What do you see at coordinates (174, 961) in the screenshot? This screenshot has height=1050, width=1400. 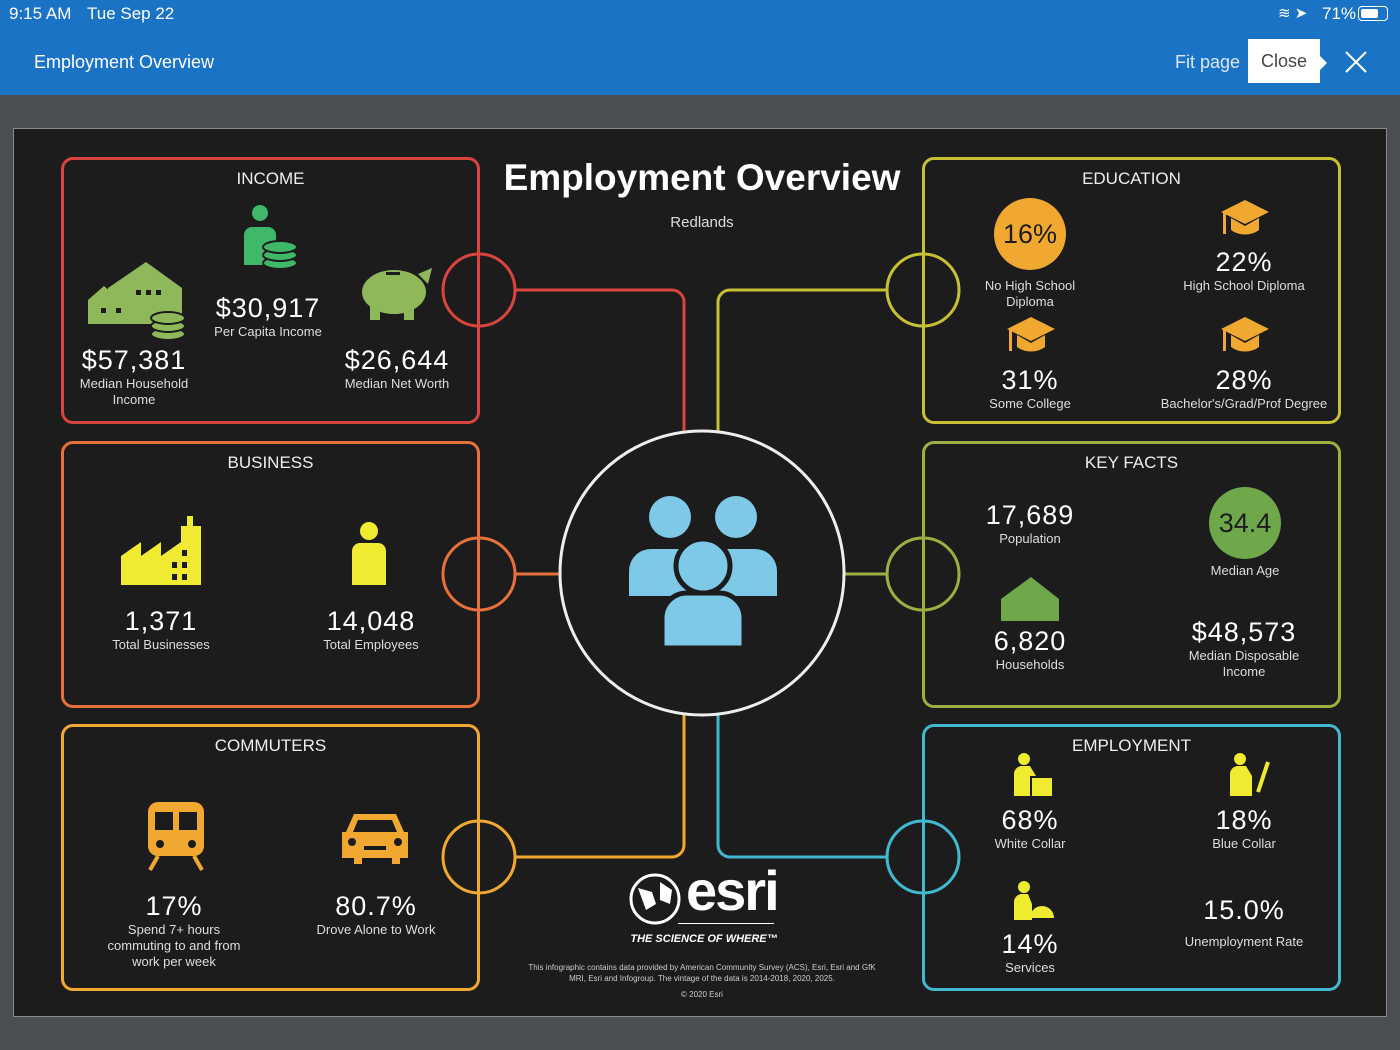 I see `commute-spend-label-3: work per week` at bounding box center [174, 961].